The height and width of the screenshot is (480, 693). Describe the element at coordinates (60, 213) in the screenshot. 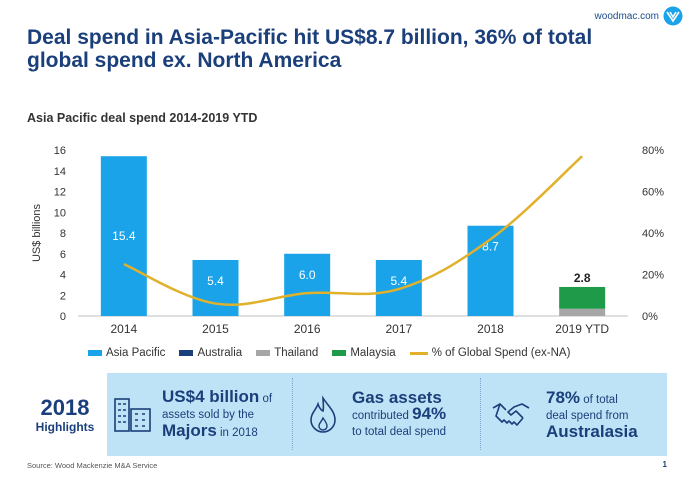

I see `y-tick-label: 10` at that location.